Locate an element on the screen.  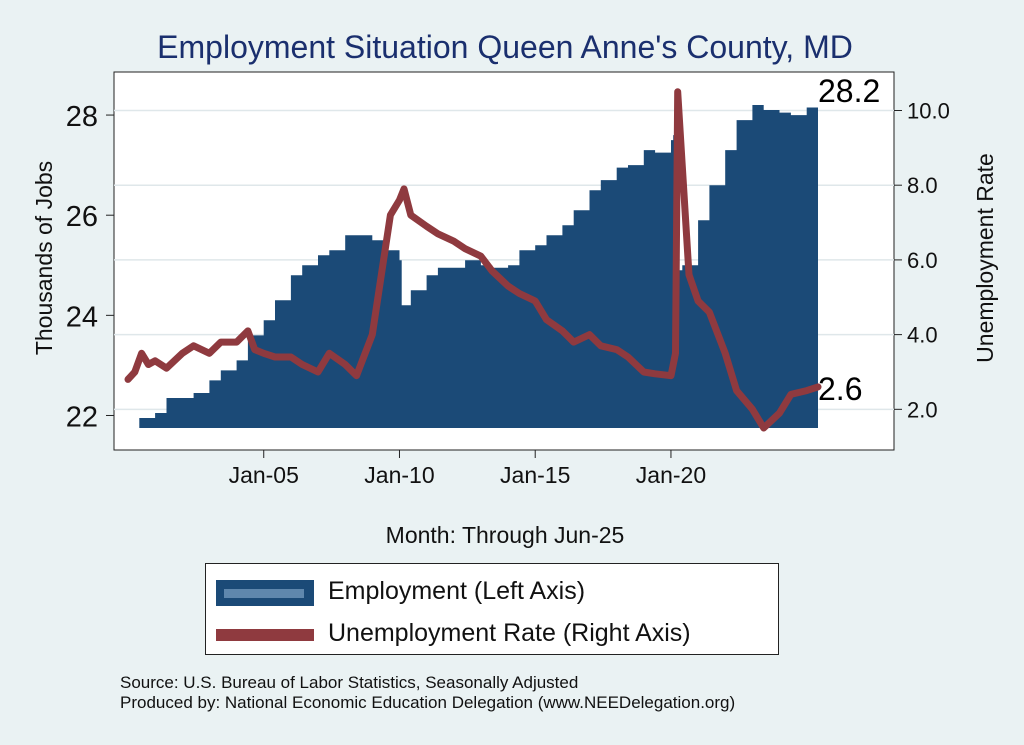
x-tick-label: Jan-10 is located at coordinates (399, 475).